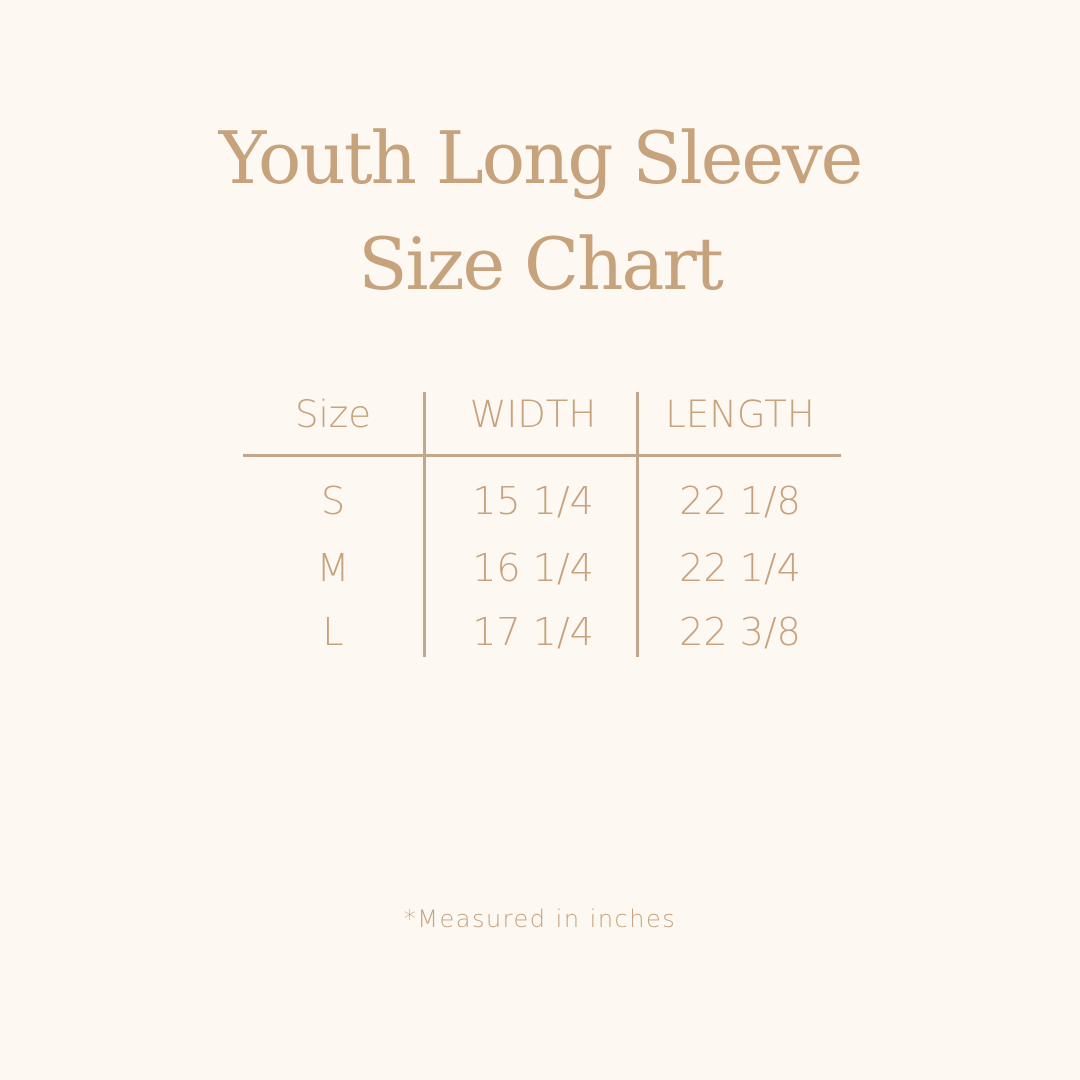 The width and height of the screenshot is (1080, 1080). What do you see at coordinates (333, 501) in the screenshot?
I see `cell-size: S` at bounding box center [333, 501].